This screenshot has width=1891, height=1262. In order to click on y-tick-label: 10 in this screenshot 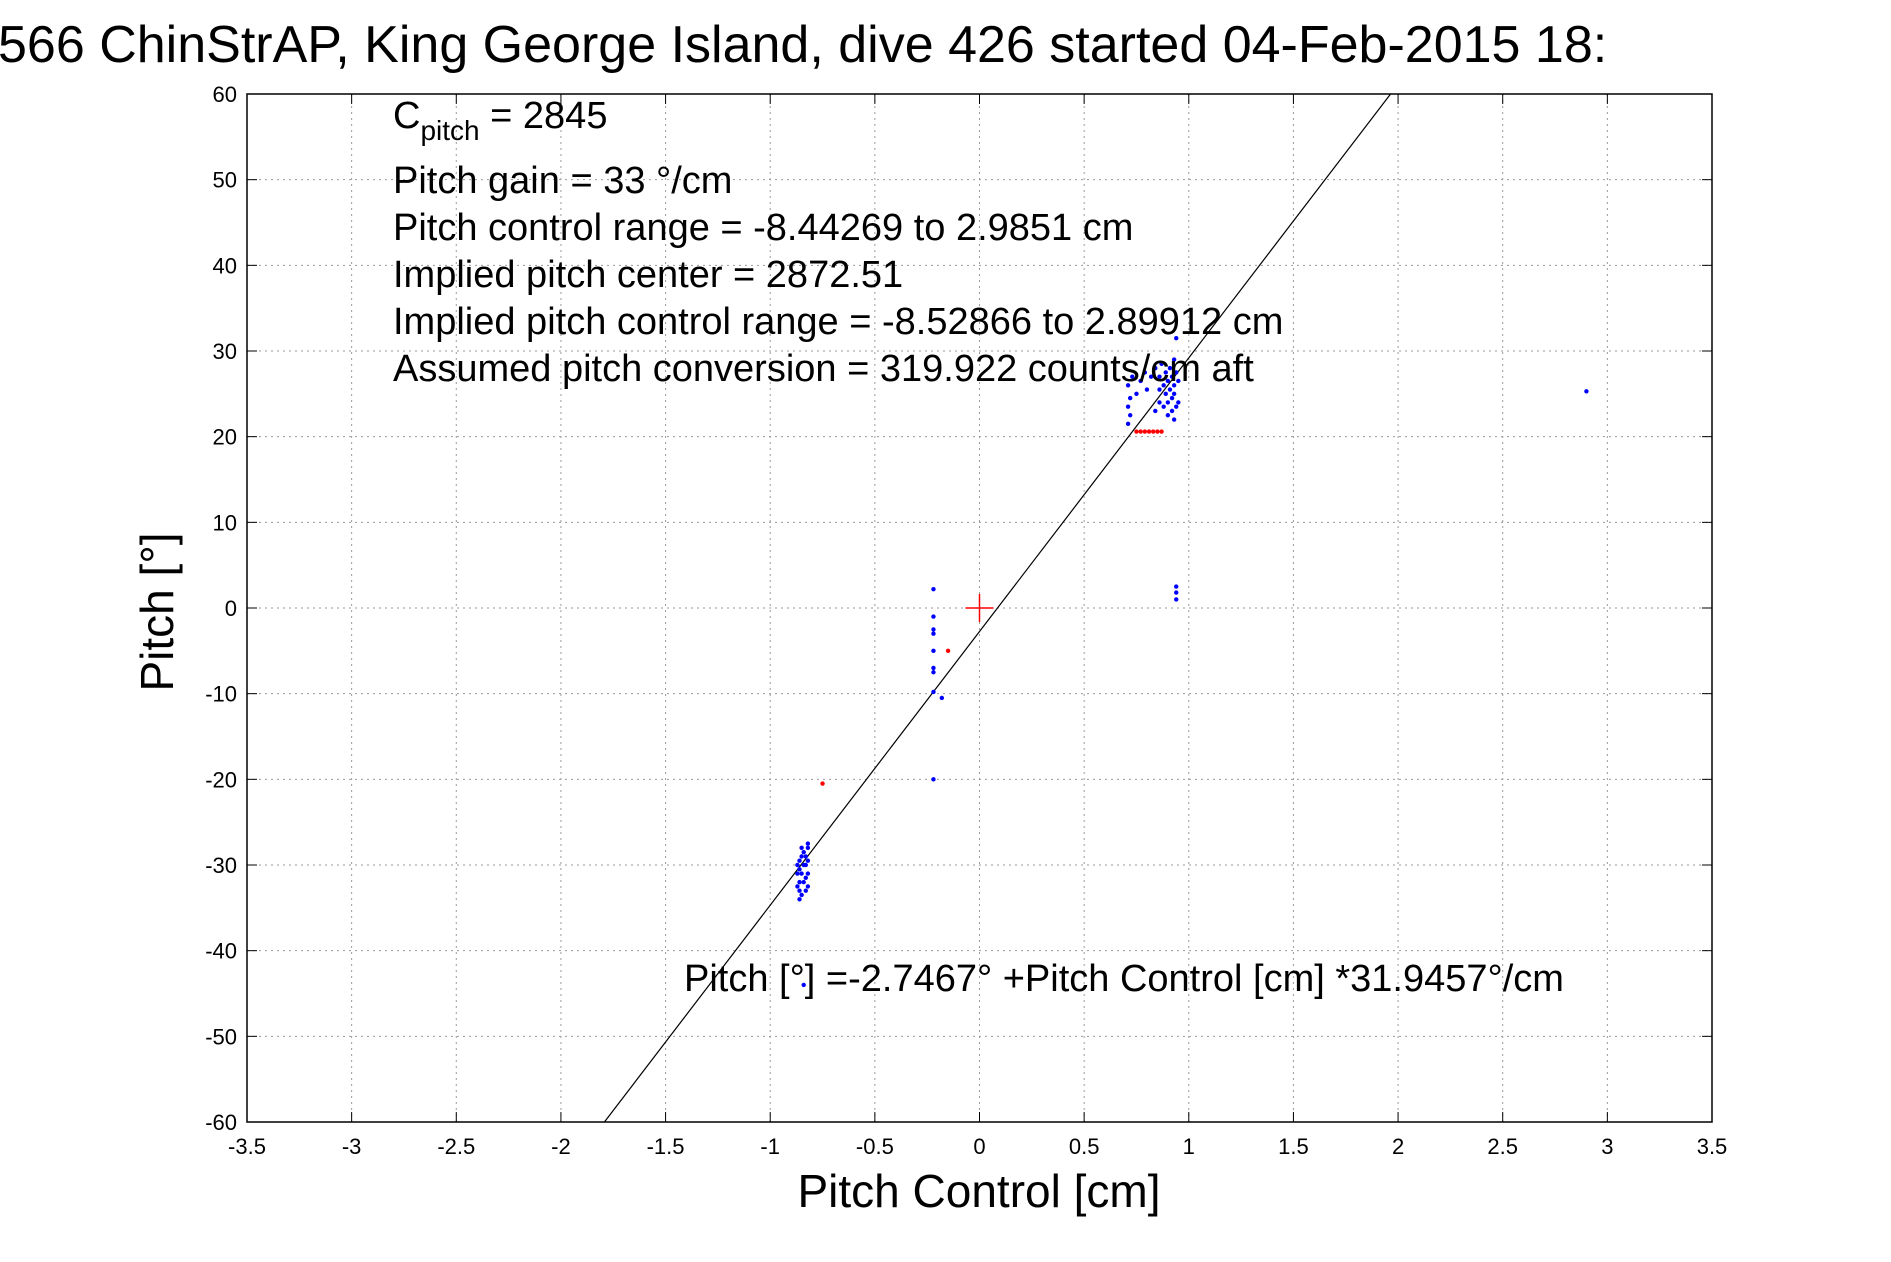, I will do `click(225, 522)`.